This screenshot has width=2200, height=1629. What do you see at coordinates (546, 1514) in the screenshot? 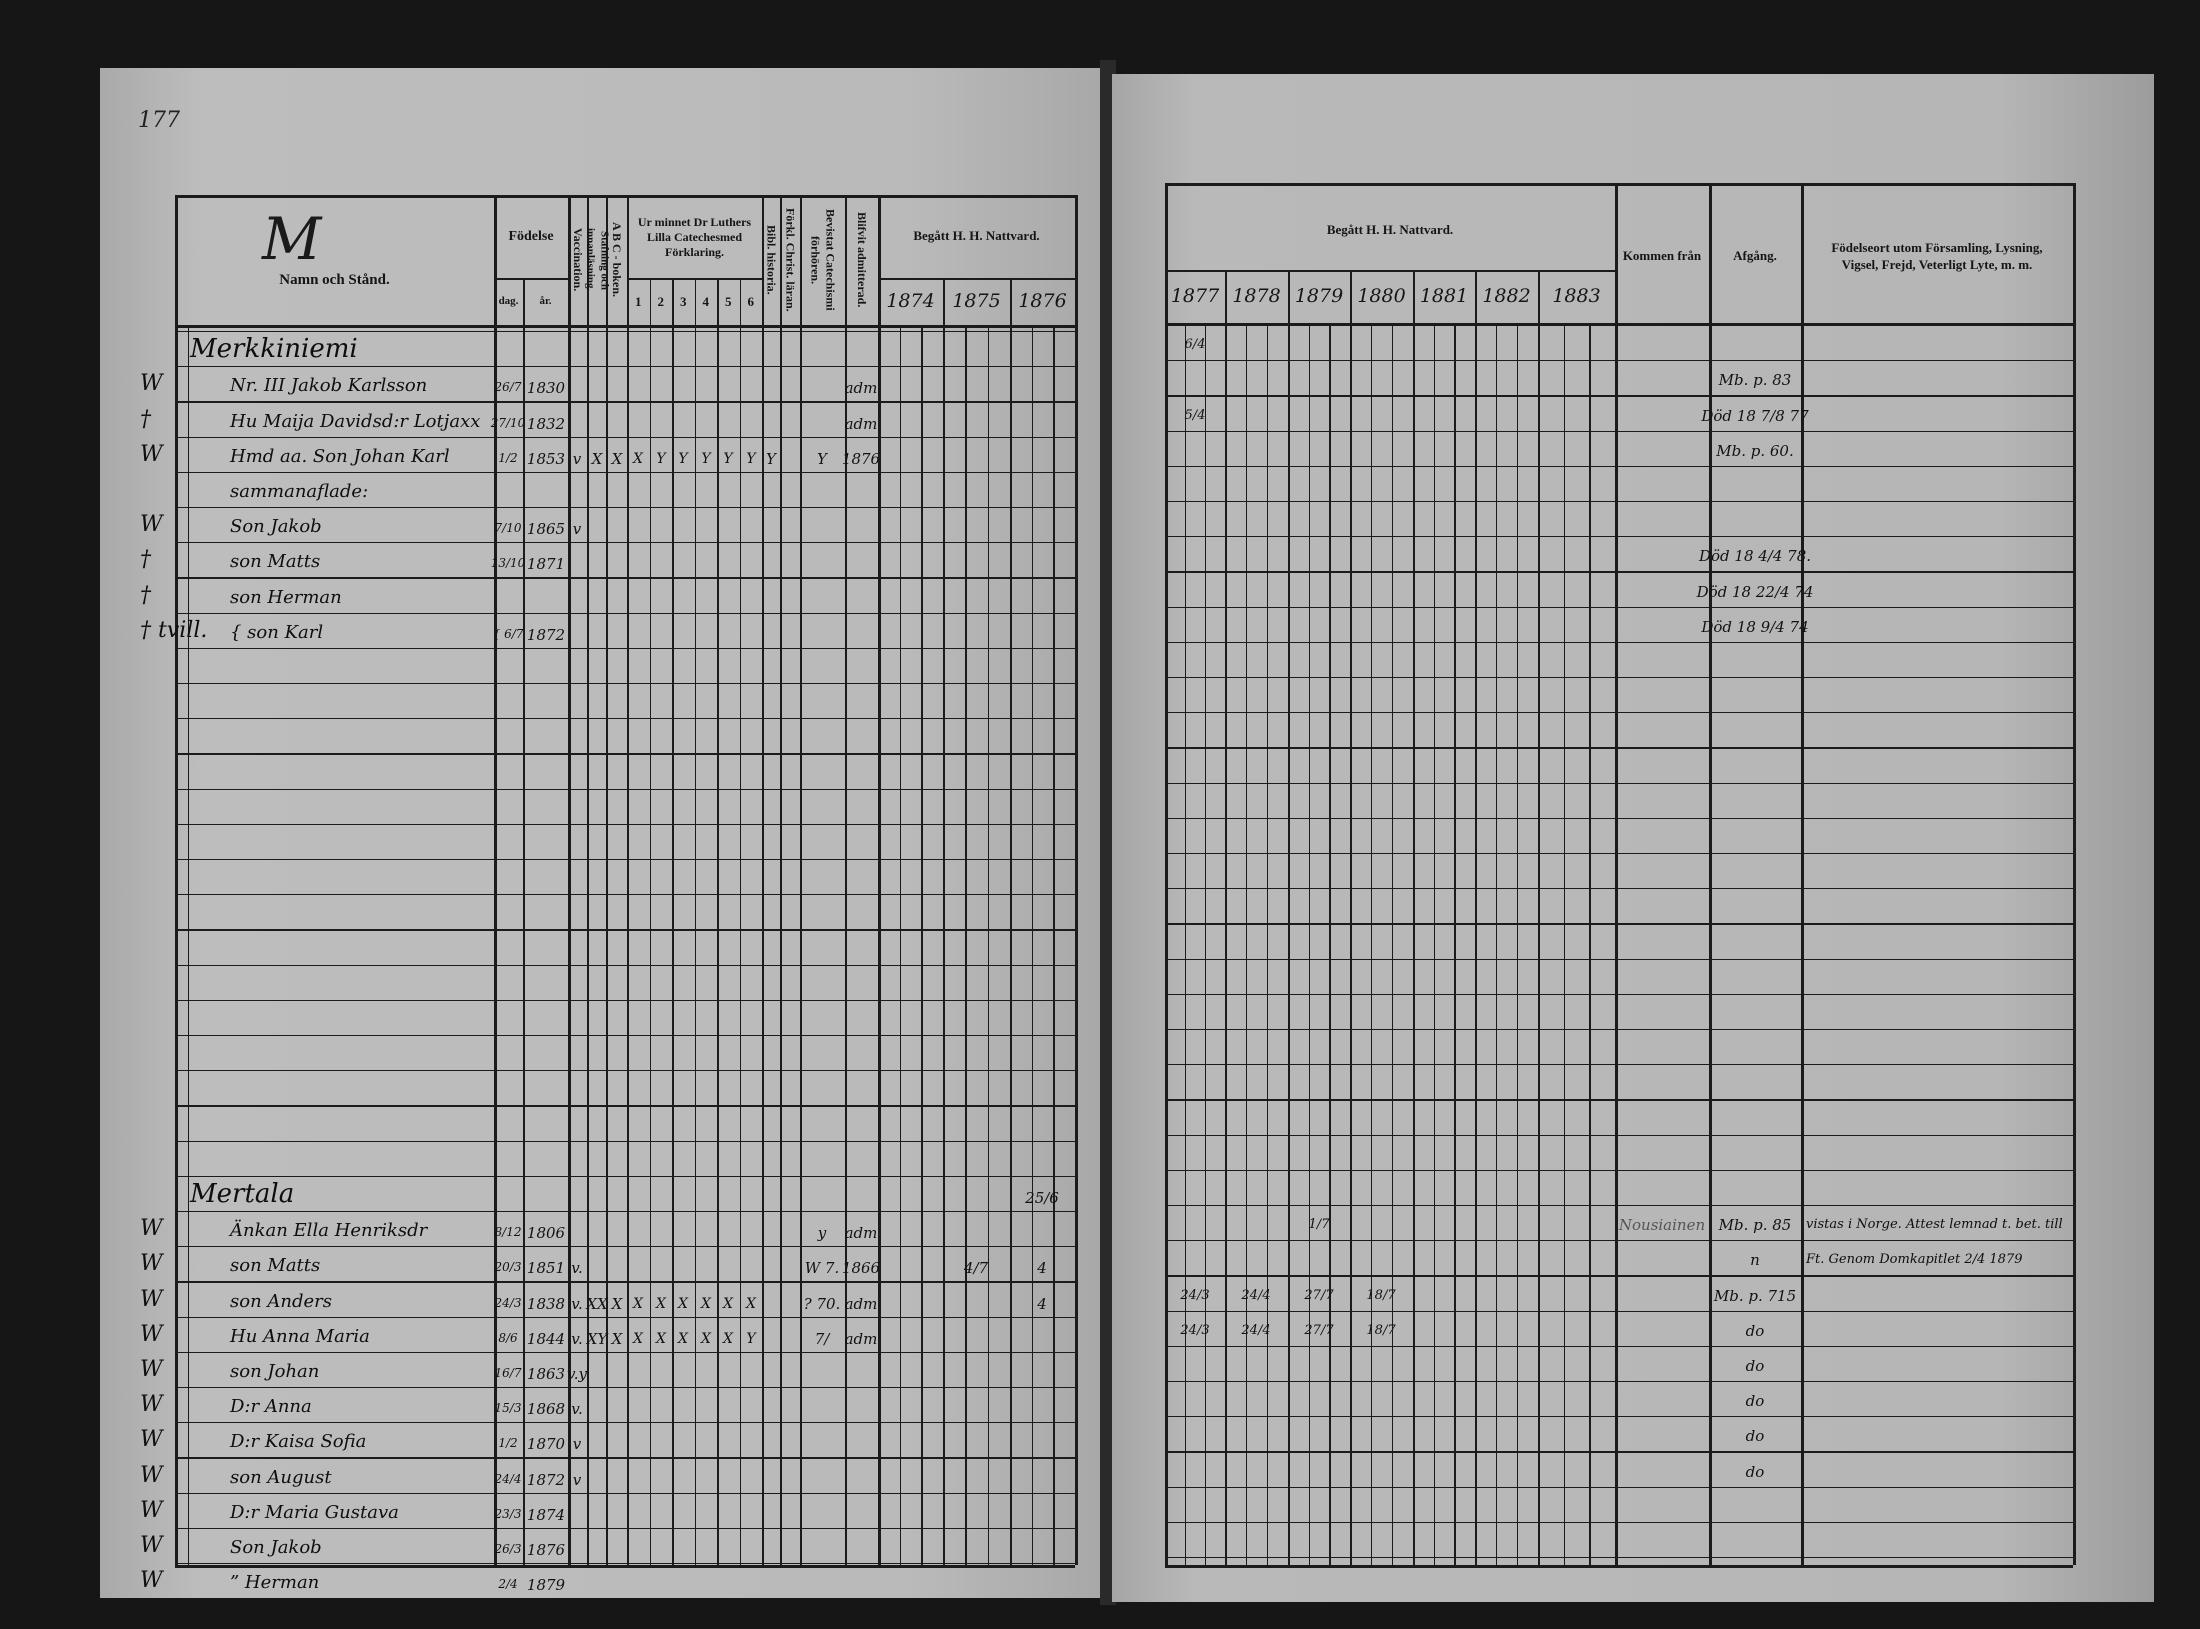
I see `entry-year: 1874` at bounding box center [546, 1514].